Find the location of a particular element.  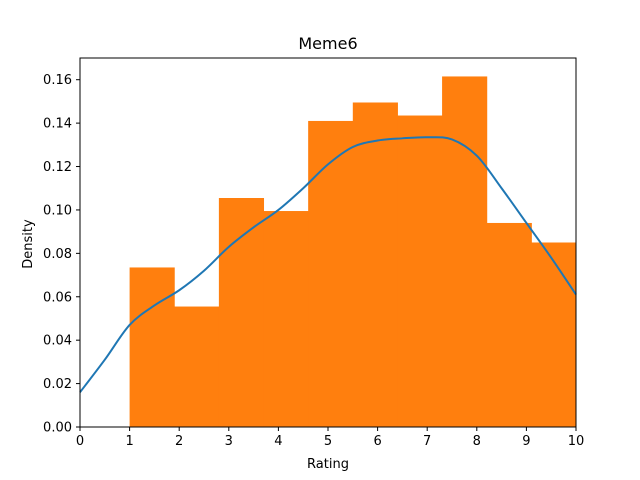

y-tick-label: 0.12 is located at coordinates (57, 167).